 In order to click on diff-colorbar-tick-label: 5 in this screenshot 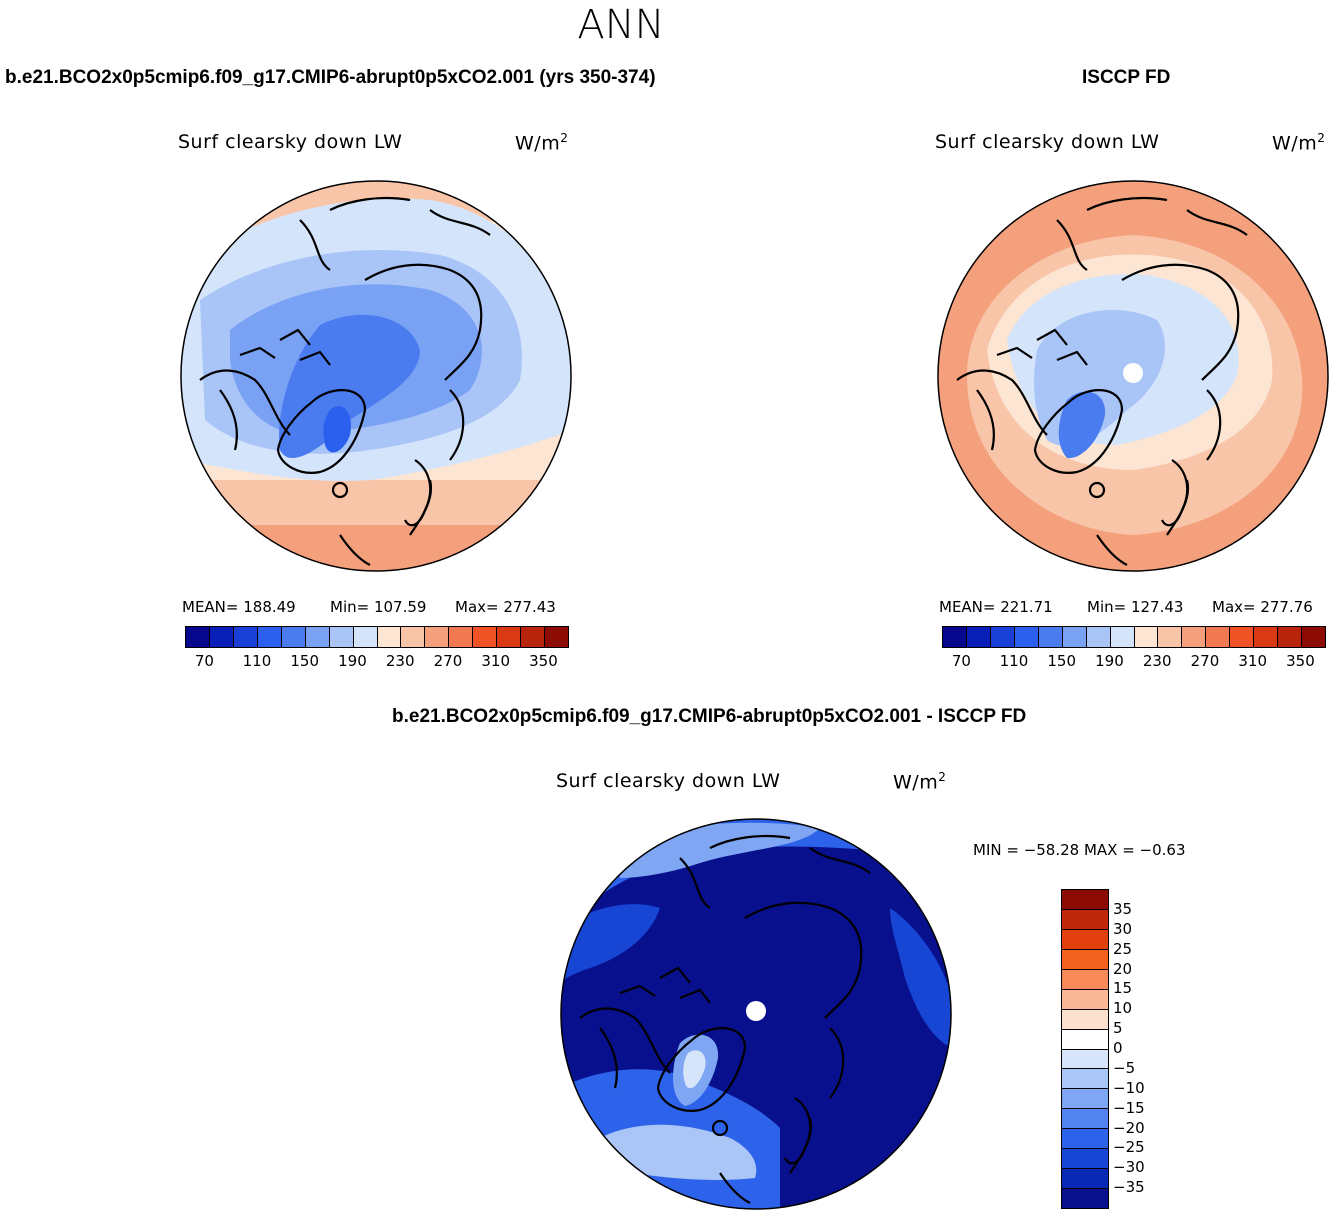, I will do `click(1118, 1028)`.